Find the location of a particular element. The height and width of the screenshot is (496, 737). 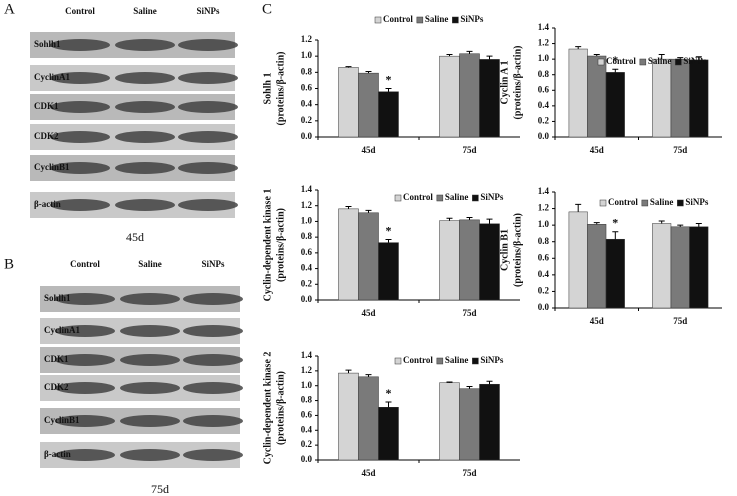

y-tick-label: 0.0 is located at coordinates (544, 307).